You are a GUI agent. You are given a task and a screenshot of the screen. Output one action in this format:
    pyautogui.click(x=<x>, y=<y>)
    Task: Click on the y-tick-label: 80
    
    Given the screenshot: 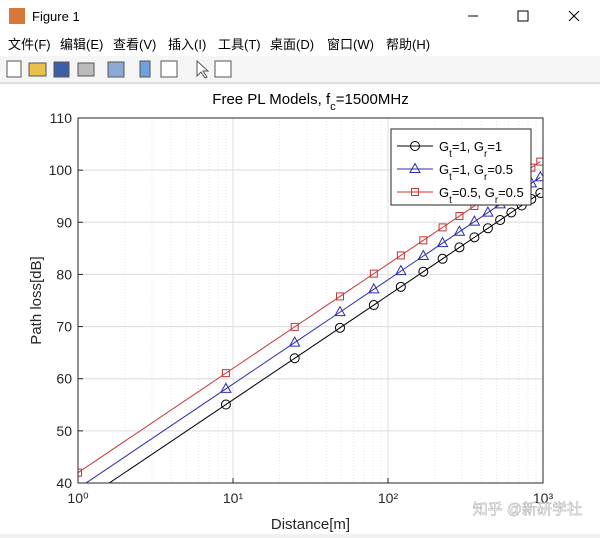 What is the action you would take?
    pyautogui.click(x=64, y=274)
    